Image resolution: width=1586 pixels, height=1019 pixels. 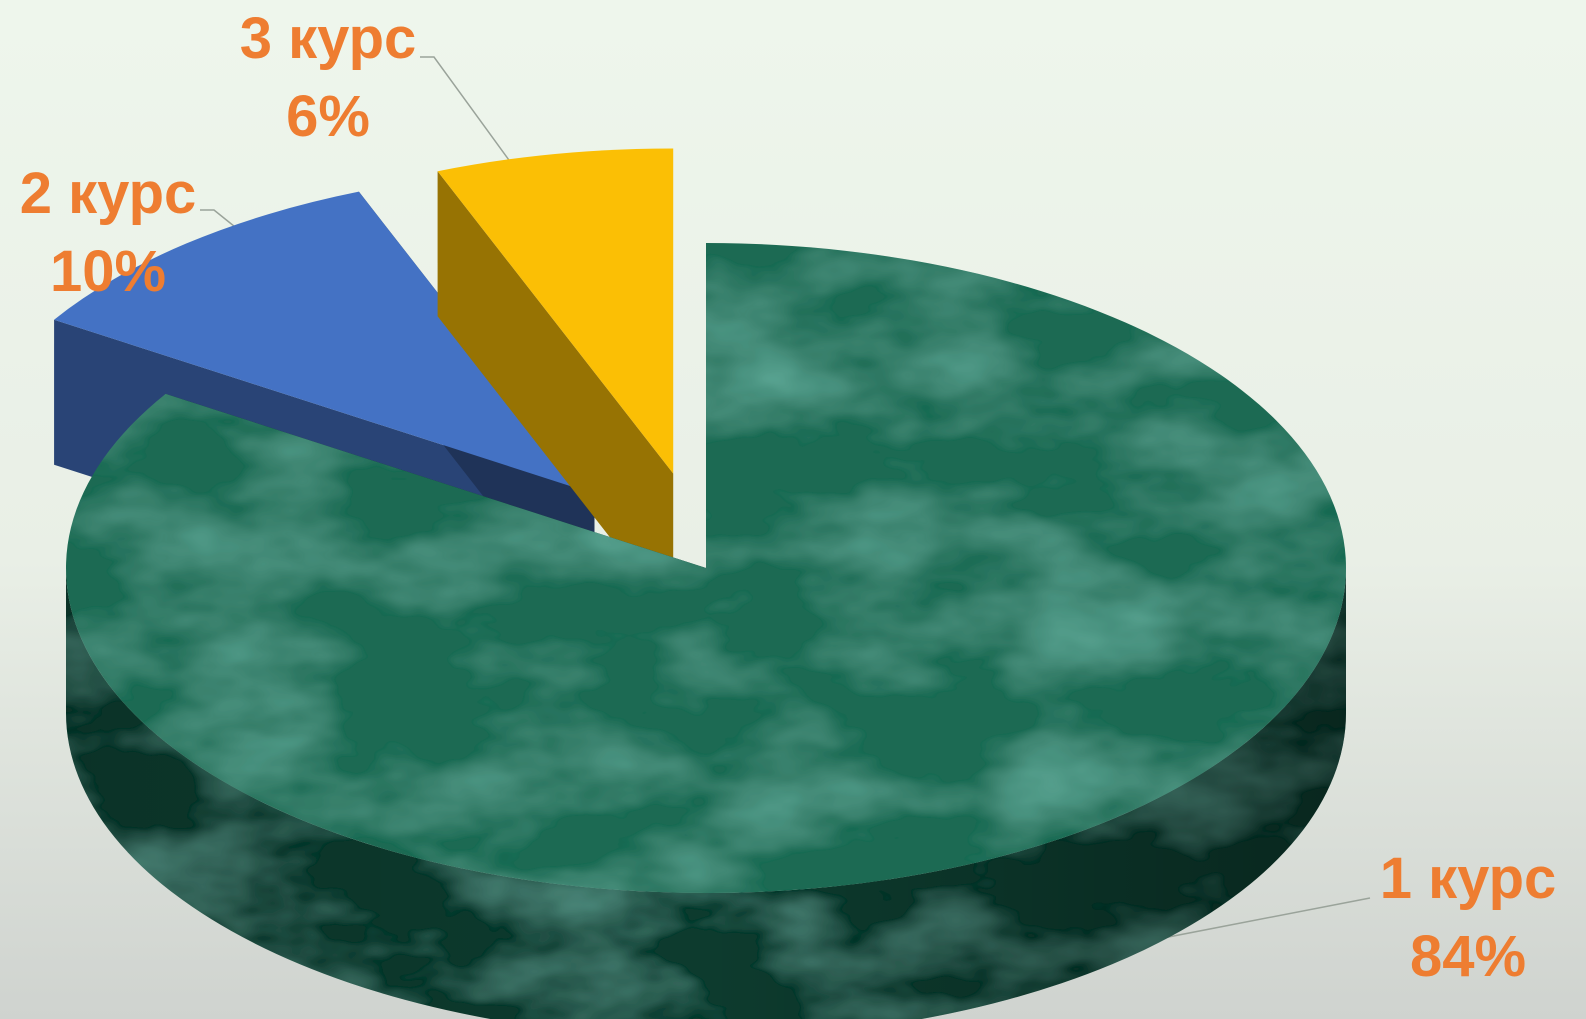 I want to click on data-label-category: 2 курс, so click(x=108, y=193).